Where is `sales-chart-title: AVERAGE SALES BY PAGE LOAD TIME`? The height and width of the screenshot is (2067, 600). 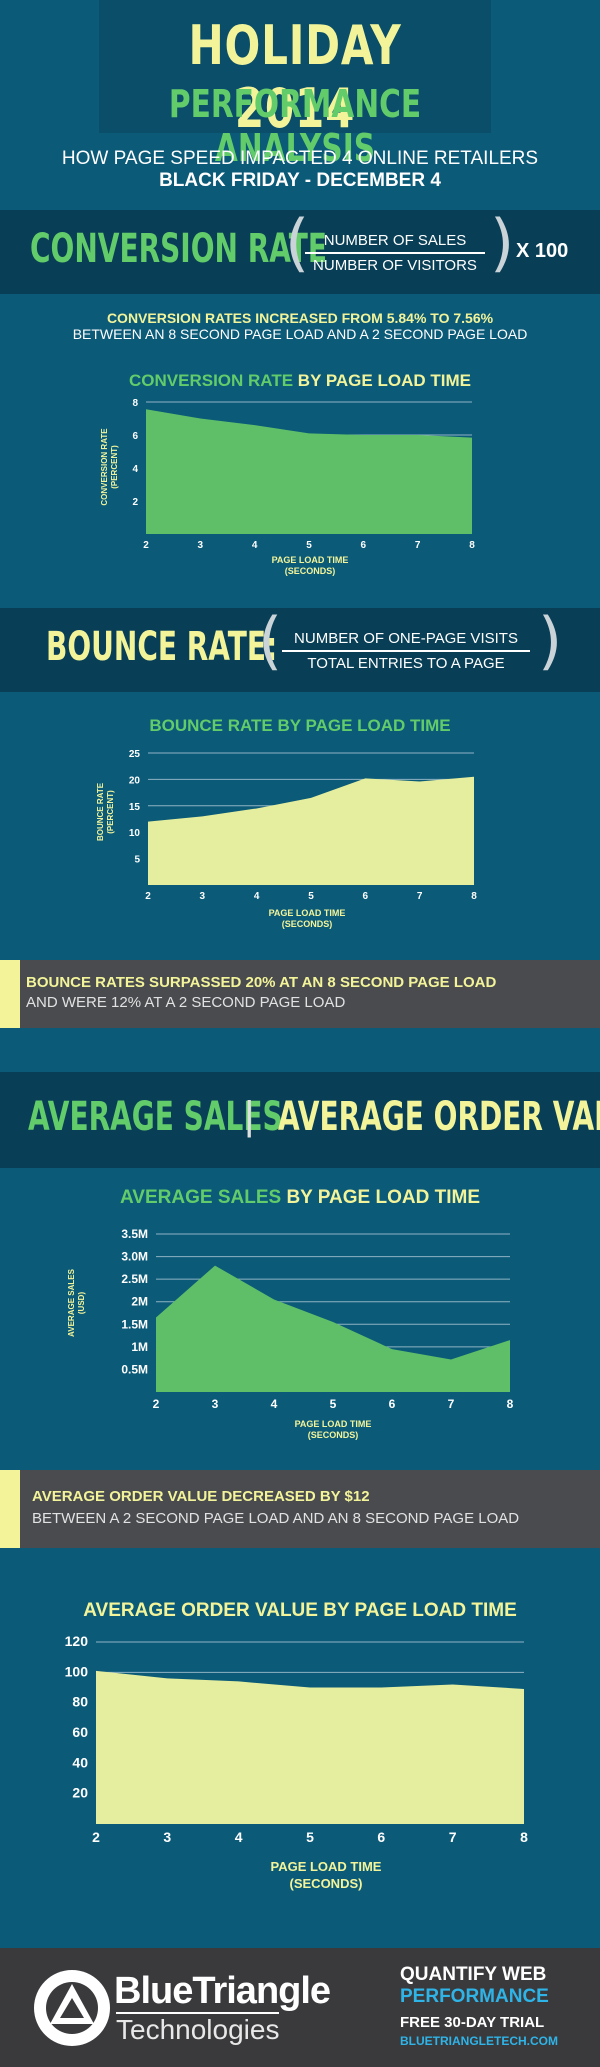 sales-chart-title: AVERAGE SALES BY PAGE LOAD TIME is located at coordinates (300, 1198).